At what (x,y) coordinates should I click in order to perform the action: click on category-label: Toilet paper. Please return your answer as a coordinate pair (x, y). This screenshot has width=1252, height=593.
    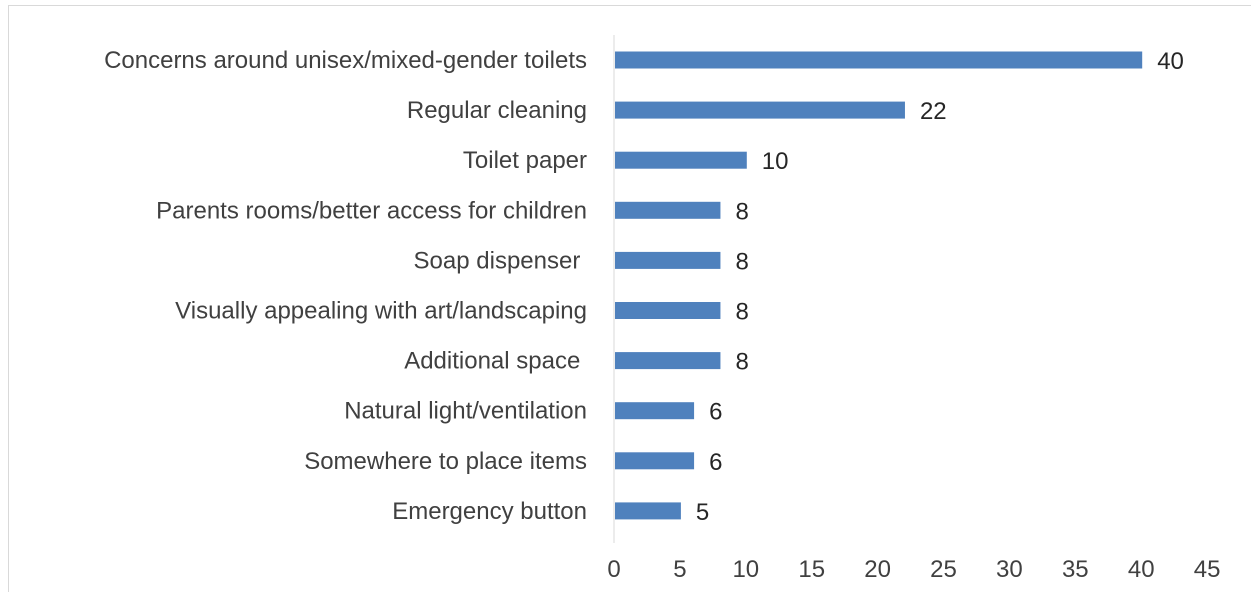
    Looking at the image, I should click on (525, 160).